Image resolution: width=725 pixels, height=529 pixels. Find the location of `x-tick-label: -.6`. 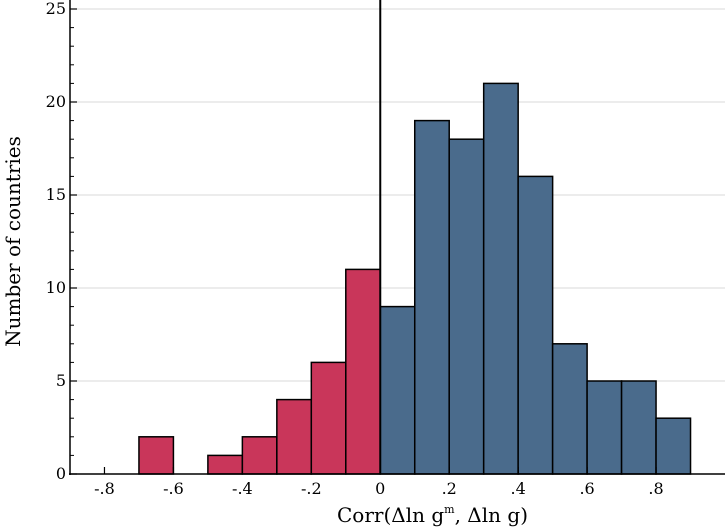

x-tick-label: -.6 is located at coordinates (173, 488).